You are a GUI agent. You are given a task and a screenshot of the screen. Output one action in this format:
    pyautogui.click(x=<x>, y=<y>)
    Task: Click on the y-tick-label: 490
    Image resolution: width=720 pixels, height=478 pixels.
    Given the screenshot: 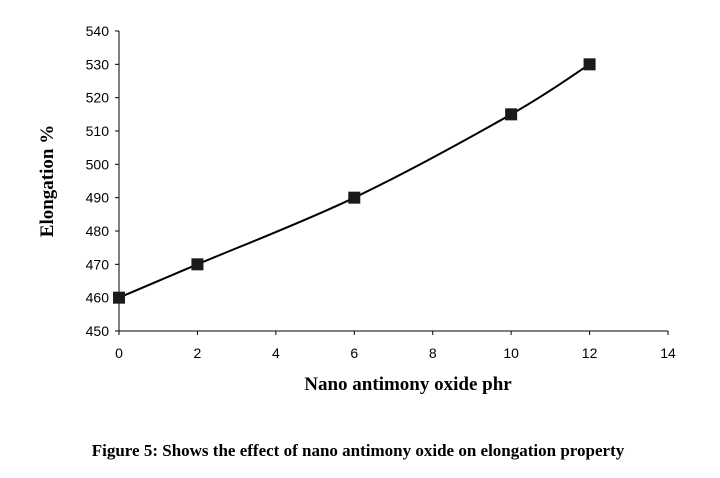 What is the action you would take?
    pyautogui.click(x=98, y=198)
    